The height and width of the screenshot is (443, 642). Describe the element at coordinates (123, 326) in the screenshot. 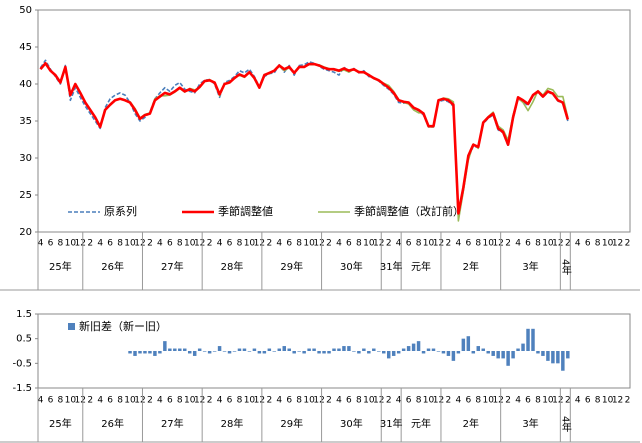

I see `legend-label: 新旧差（新ー旧）` at that location.